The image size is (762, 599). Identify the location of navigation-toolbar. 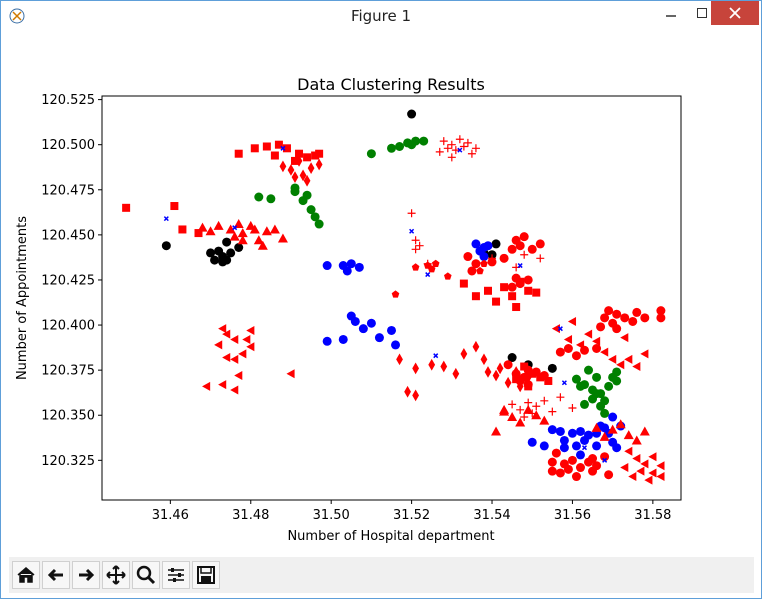
(381, 575).